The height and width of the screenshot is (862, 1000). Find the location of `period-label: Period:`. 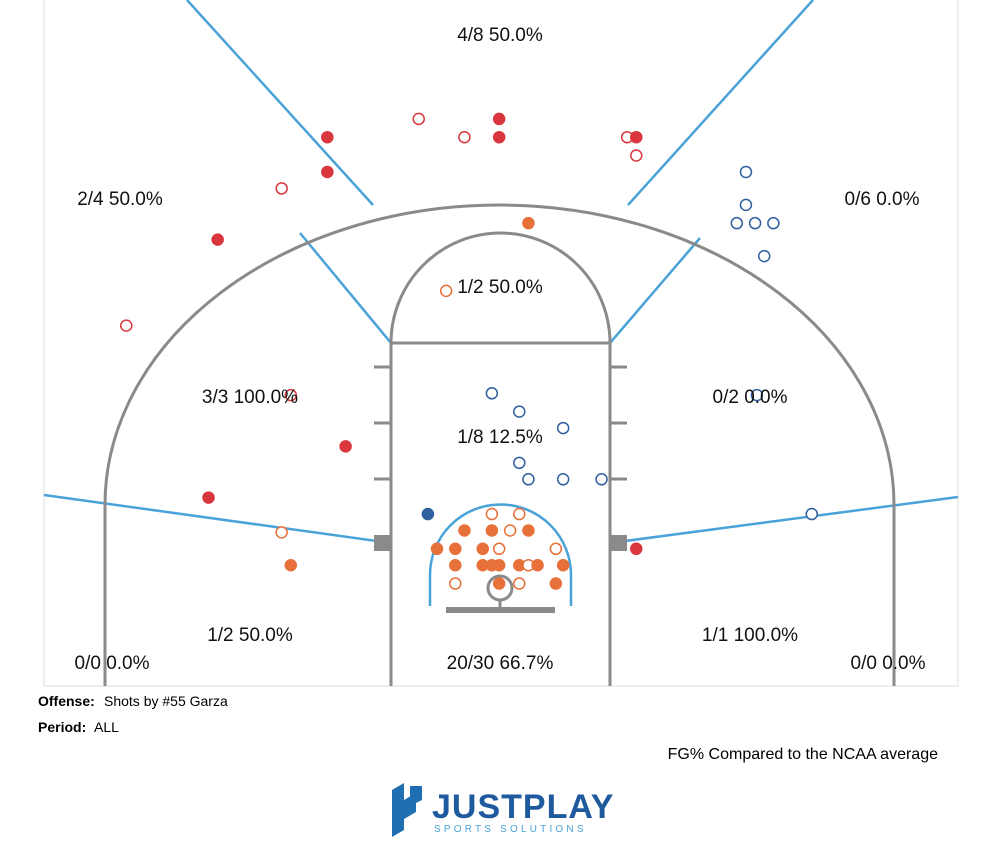

period-label: Period: is located at coordinates (62, 727).